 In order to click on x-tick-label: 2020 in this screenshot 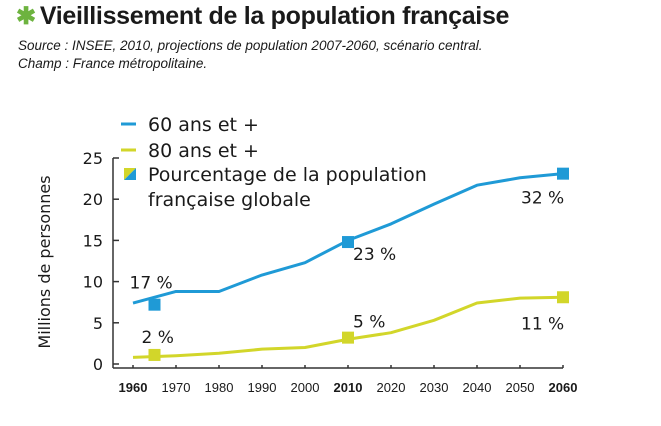, I will do `click(391, 387)`.